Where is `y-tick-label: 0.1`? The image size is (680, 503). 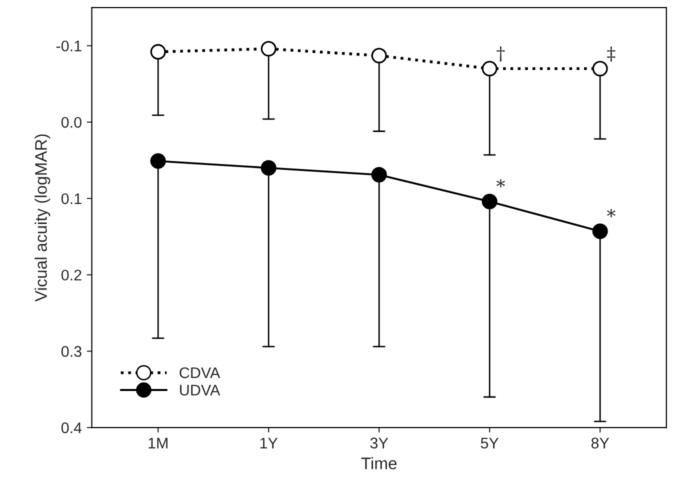 y-tick-label: 0.1 is located at coordinates (71, 198).